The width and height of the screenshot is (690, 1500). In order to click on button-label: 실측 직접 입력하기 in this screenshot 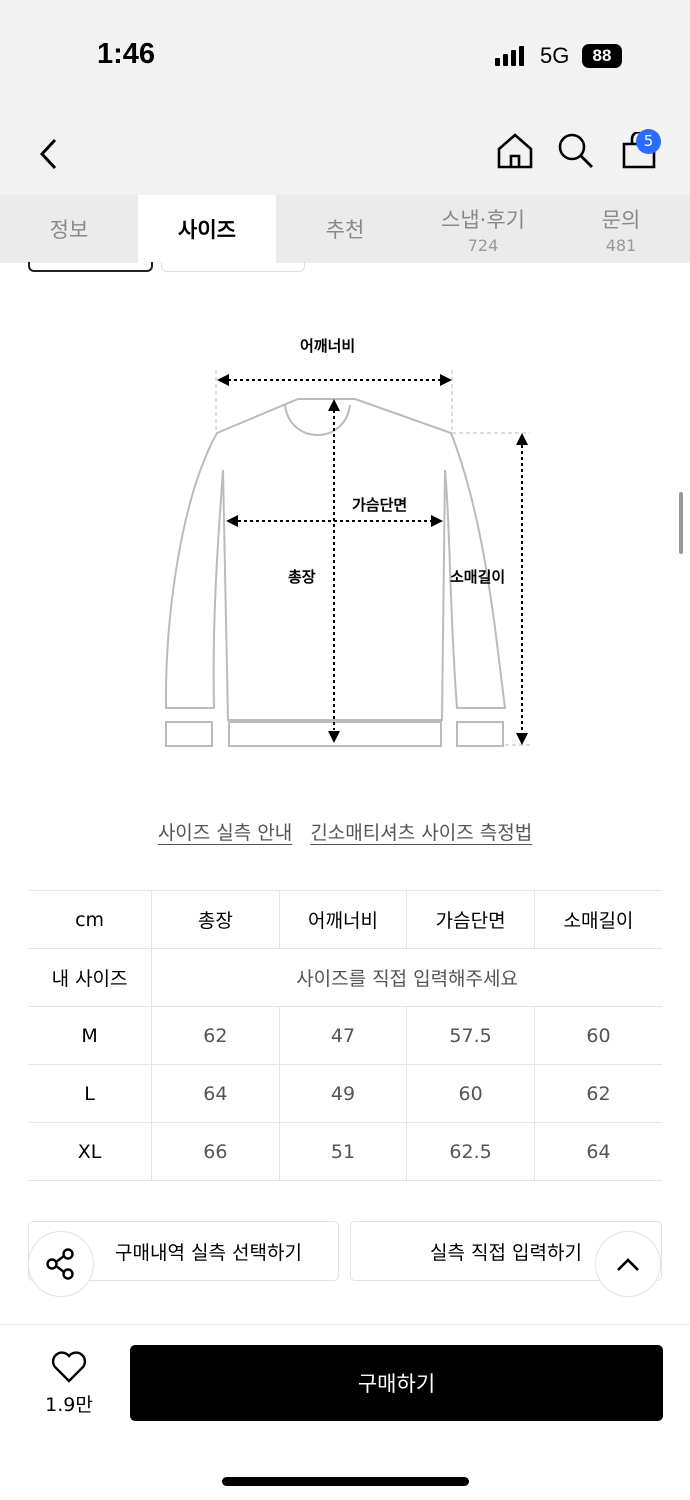, I will do `click(506, 1252)`.